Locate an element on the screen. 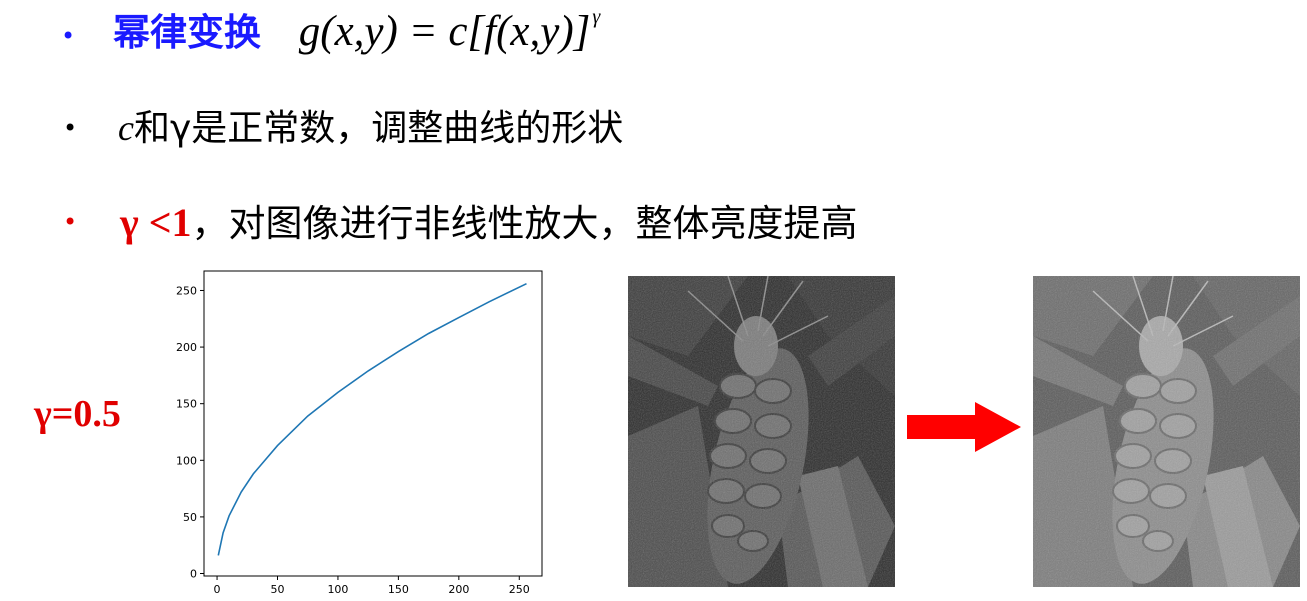 This screenshot has width=1307, height=601. power-law-curve is located at coordinates (372, 419).